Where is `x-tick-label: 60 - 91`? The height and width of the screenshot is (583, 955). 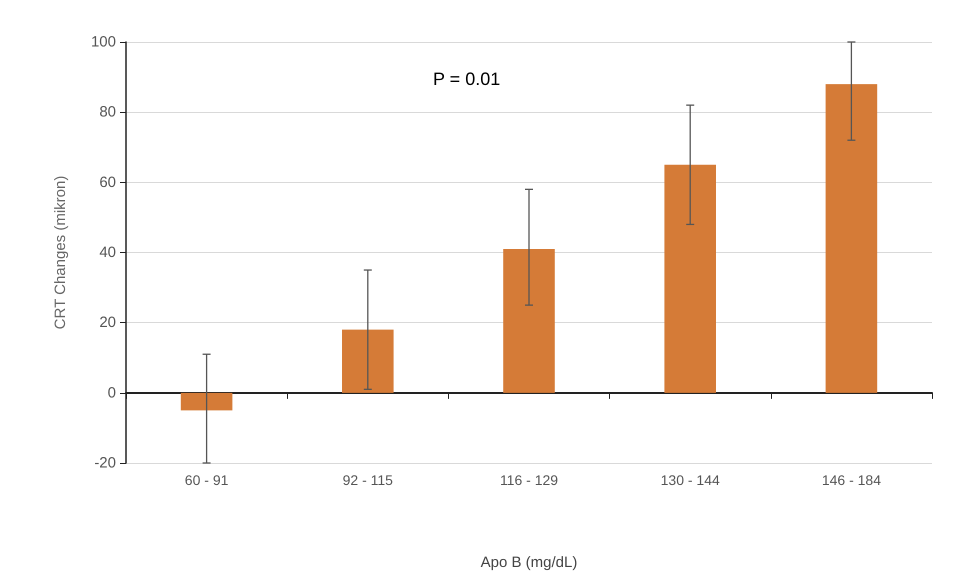
x-tick-label: 60 - 91 is located at coordinates (206, 480).